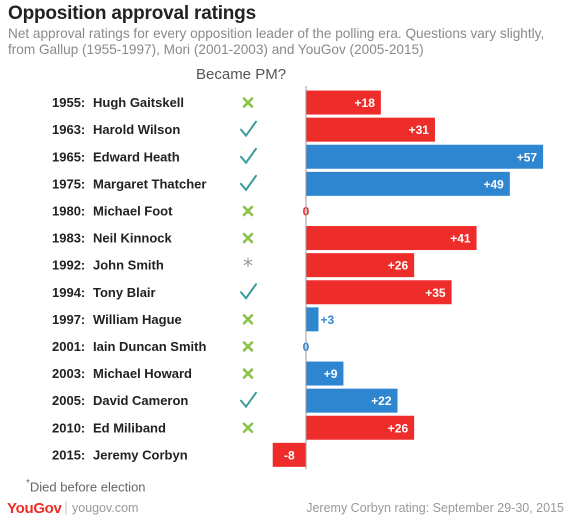  I want to click on bar-value-label: +41, so click(460, 239).